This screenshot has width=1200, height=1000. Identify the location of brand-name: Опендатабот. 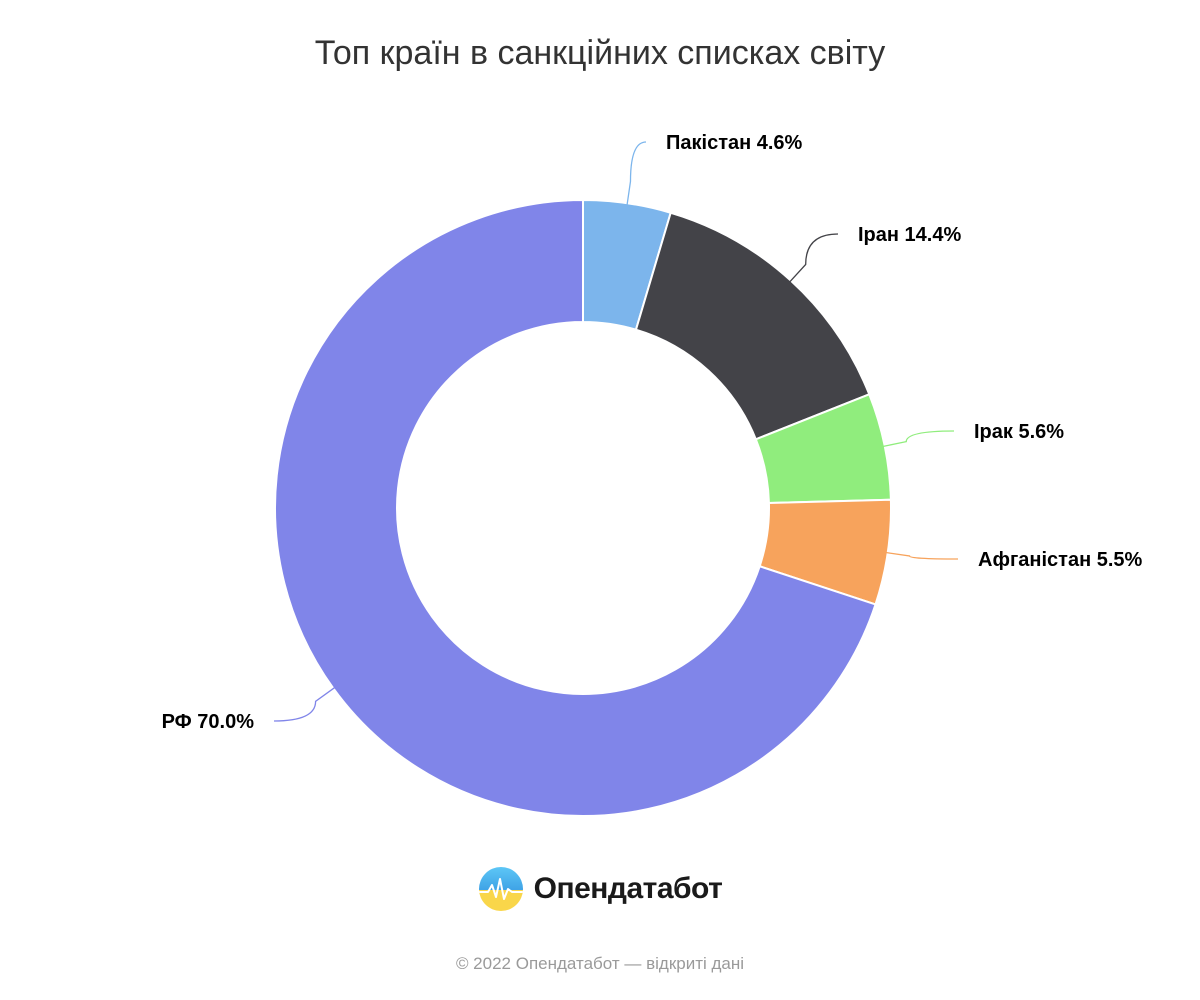
(628, 888).